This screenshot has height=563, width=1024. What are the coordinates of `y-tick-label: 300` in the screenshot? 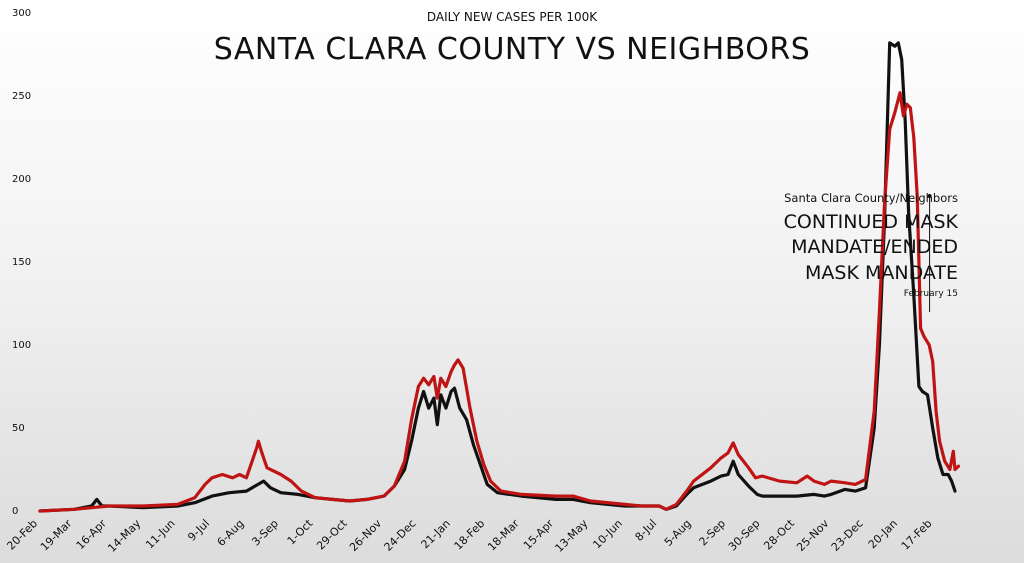 It's located at (21, 13).